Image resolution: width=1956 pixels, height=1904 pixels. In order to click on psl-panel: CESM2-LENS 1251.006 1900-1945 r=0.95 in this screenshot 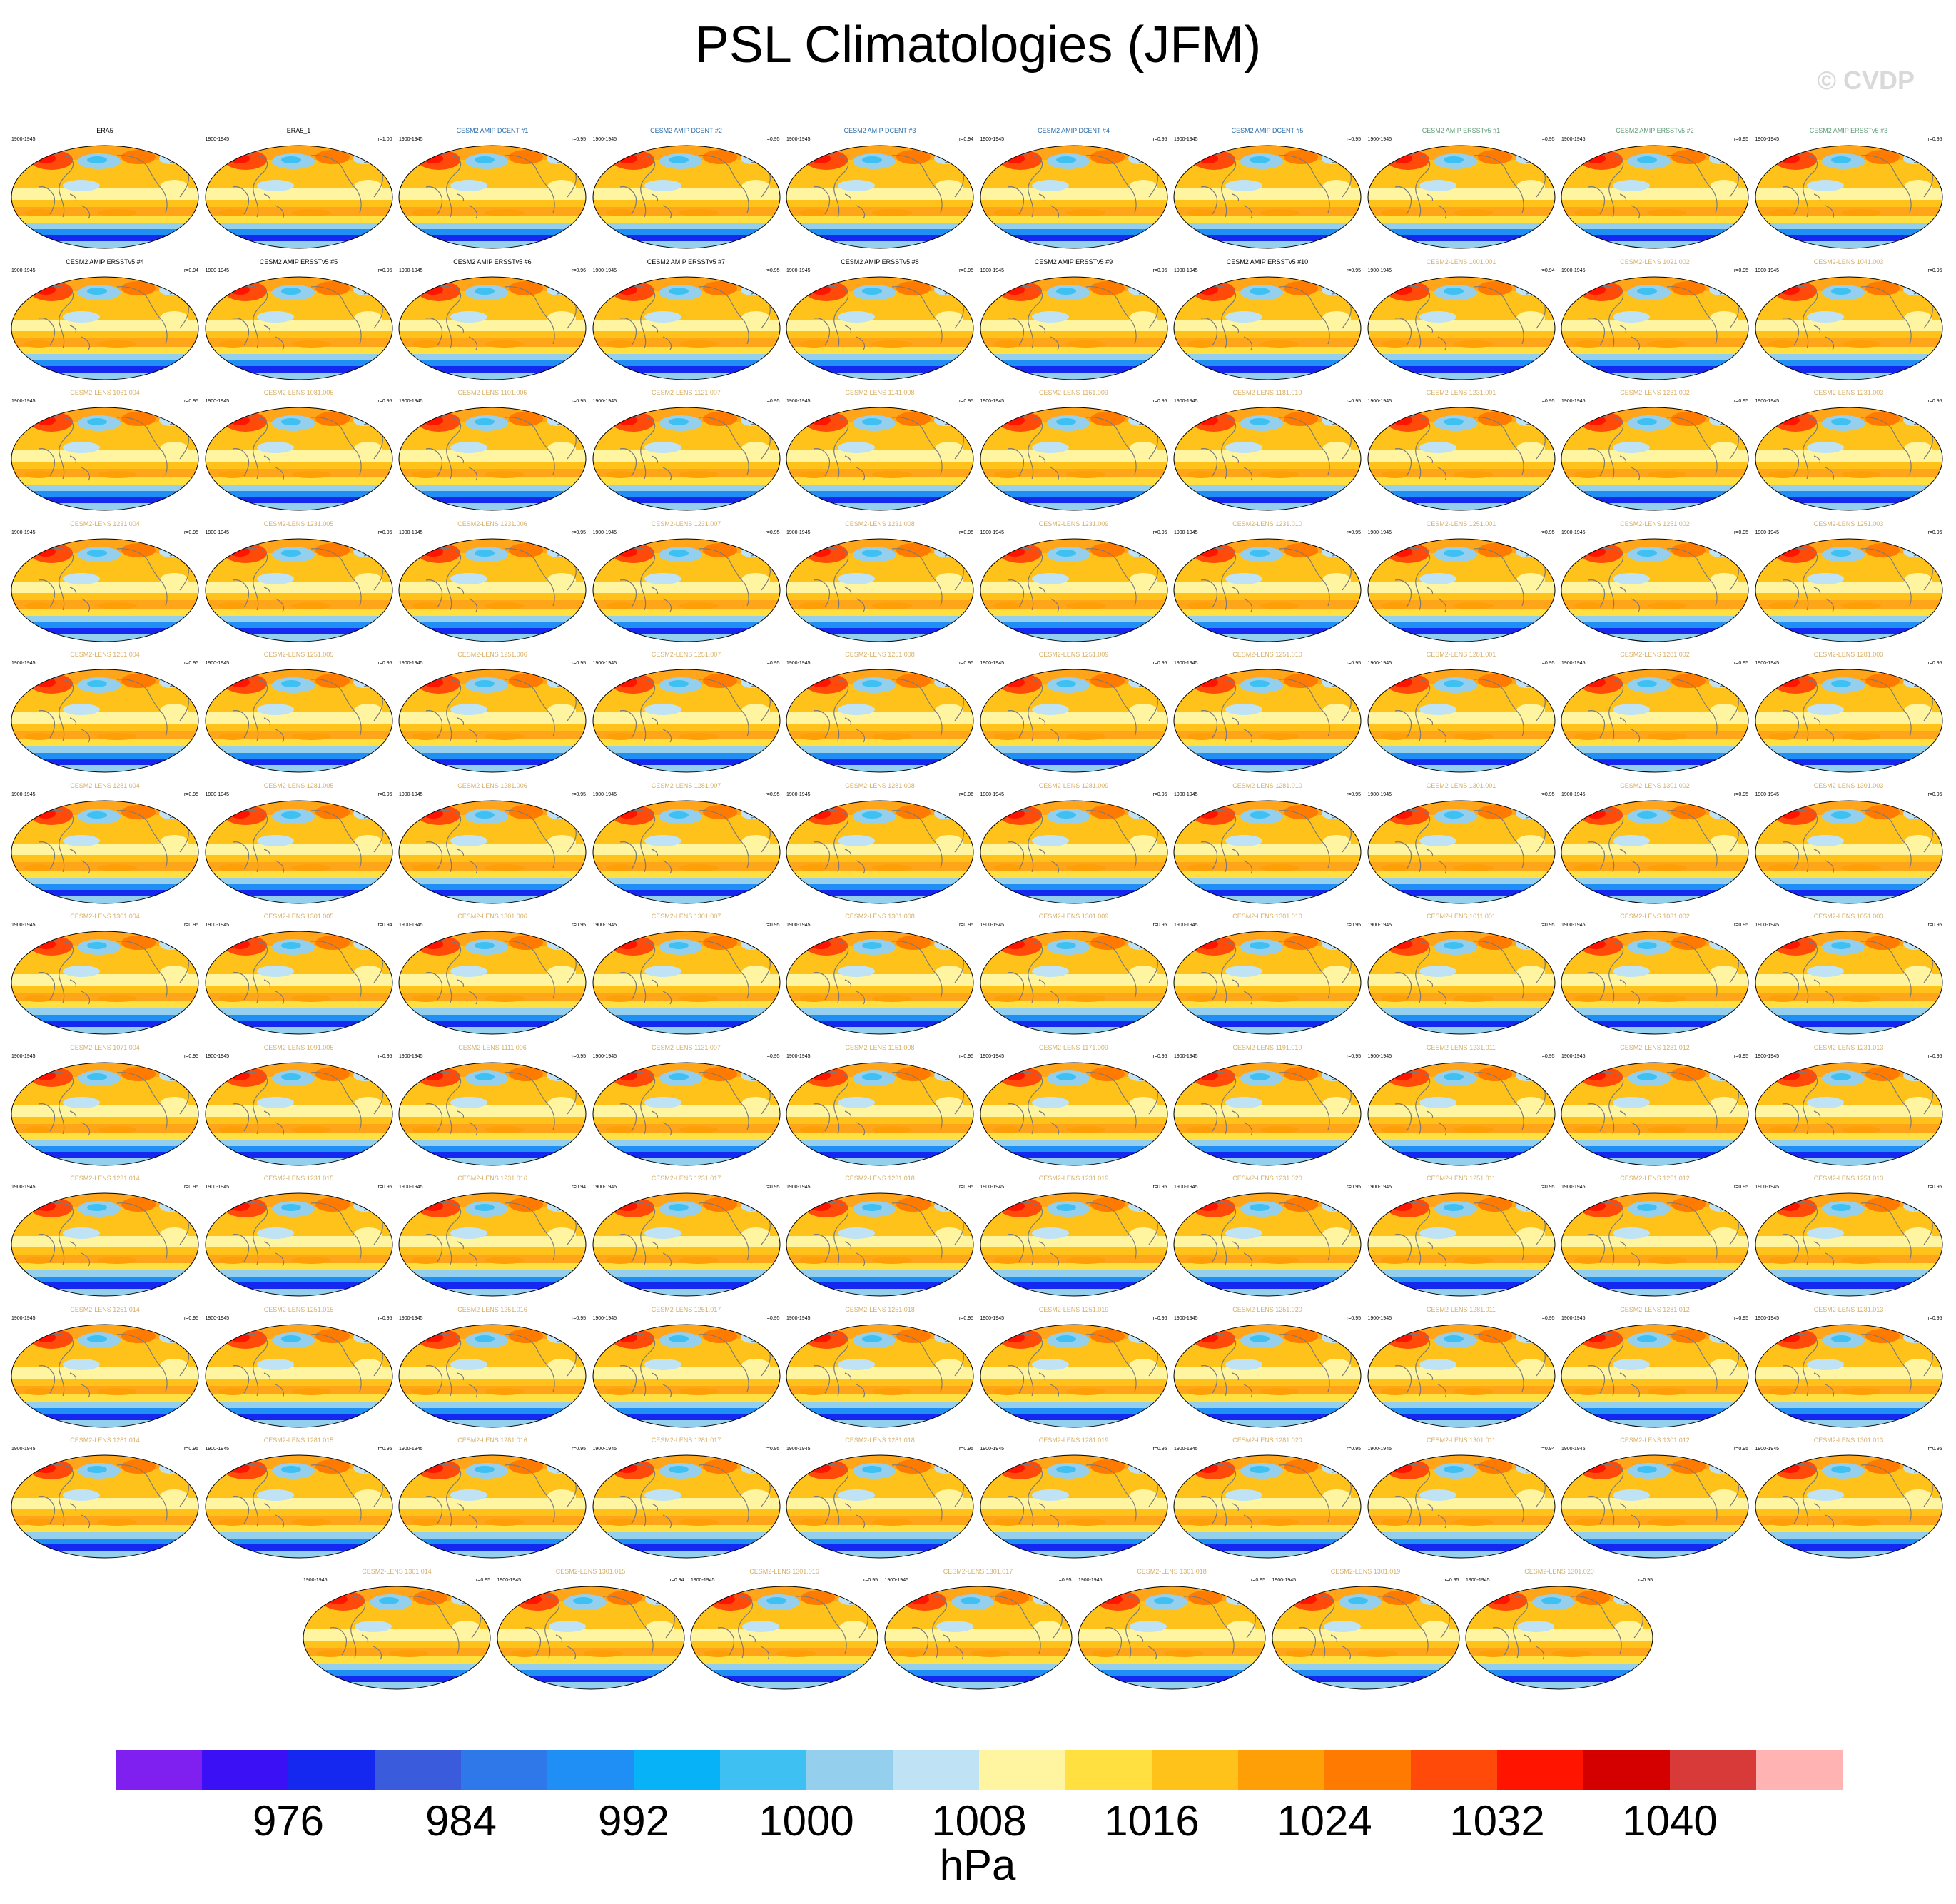, I will do `click(492, 712)`.